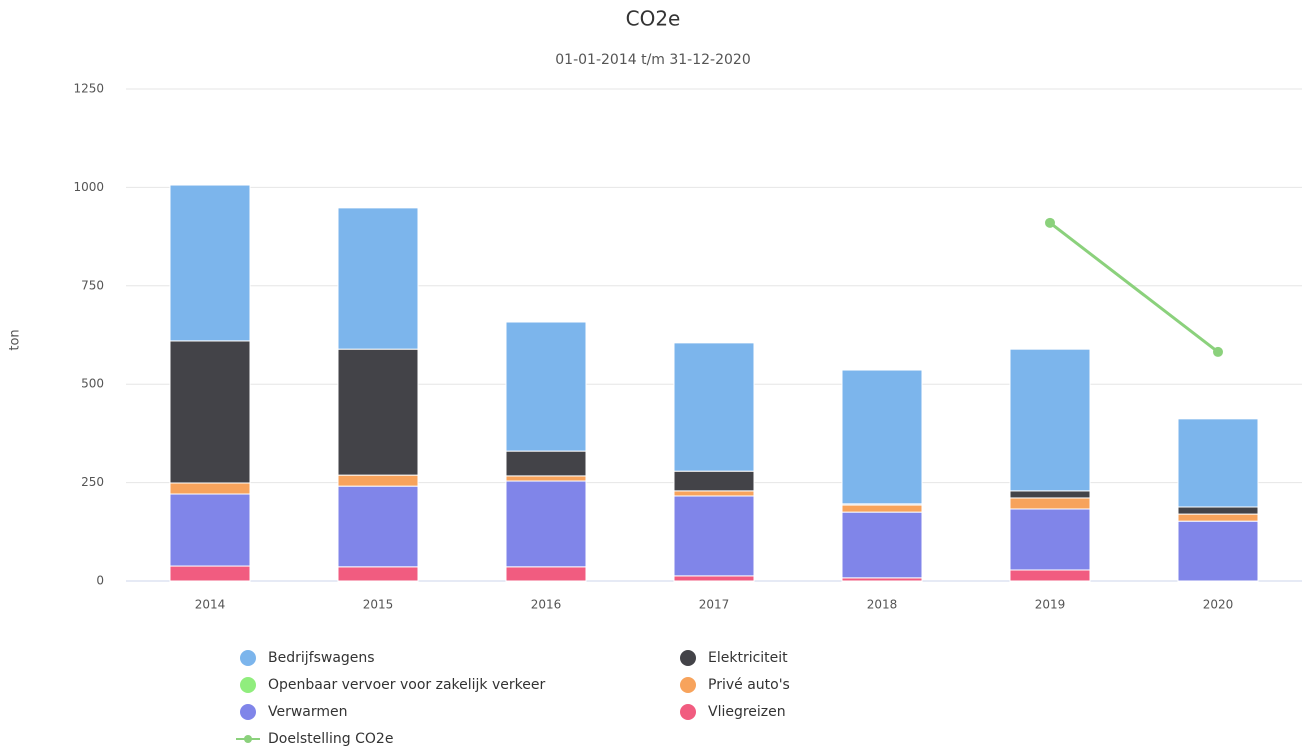 Image resolution: width=1306 pixels, height=753 pixels. I want to click on chart-title: CO2e, so click(653, 19).